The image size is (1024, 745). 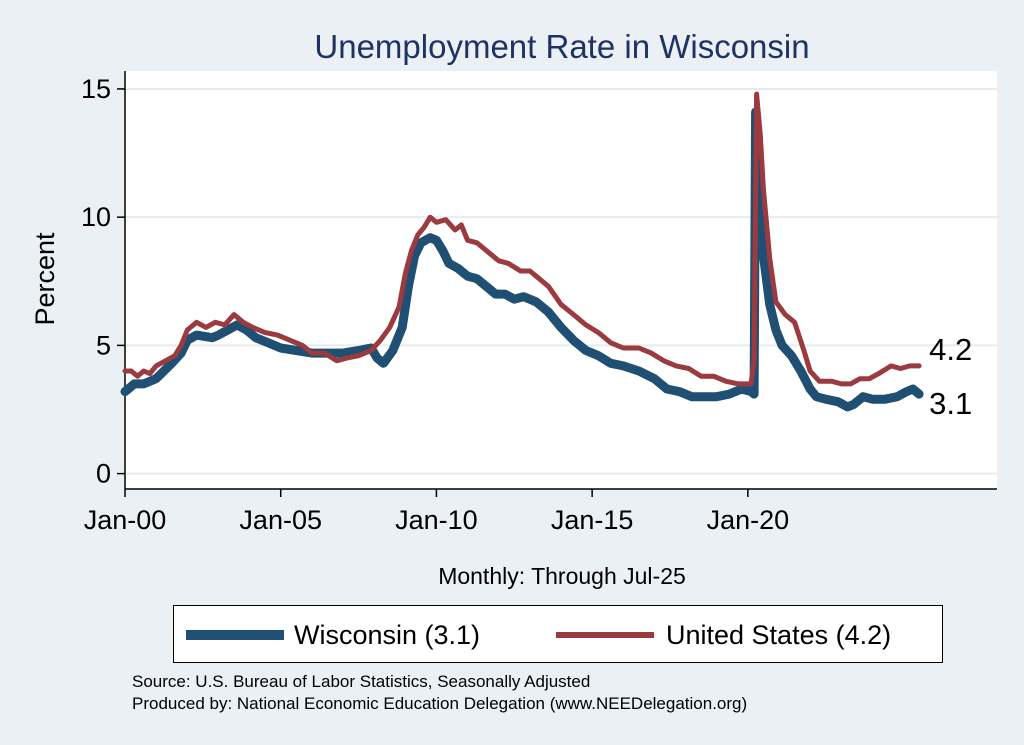 I want to click on end-label-united-states: 4.2, so click(x=950, y=349).